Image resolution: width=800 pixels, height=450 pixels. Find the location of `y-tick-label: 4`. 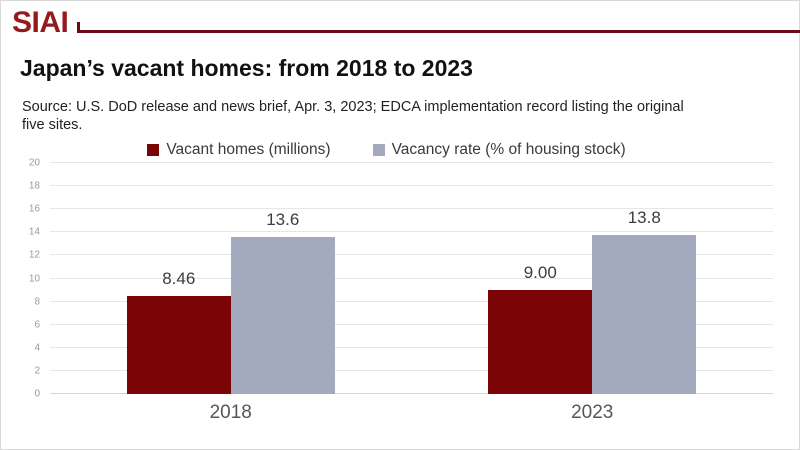

y-tick-label: 4 is located at coordinates (37, 348).